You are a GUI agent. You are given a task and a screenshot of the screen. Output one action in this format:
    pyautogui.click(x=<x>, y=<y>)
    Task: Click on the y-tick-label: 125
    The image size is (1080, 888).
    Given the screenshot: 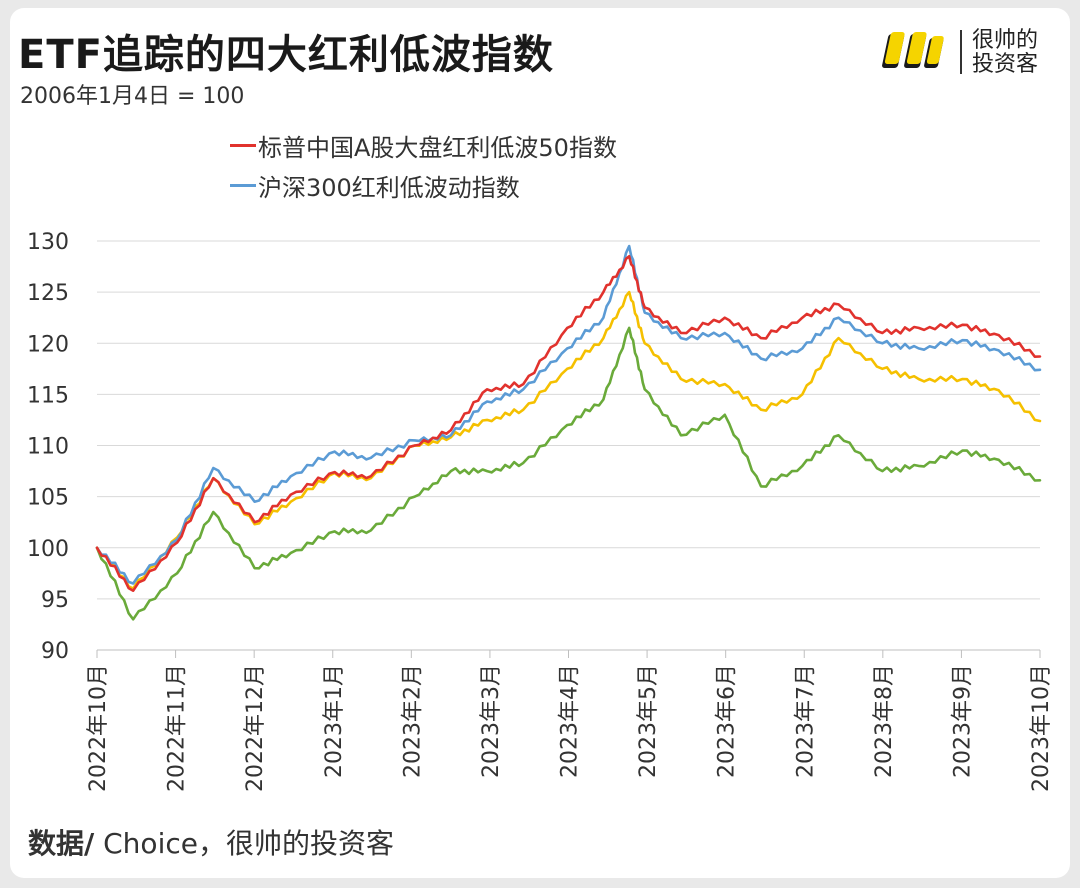 What is the action you would take?
    pyautogui.click(x=48, y=293)
    